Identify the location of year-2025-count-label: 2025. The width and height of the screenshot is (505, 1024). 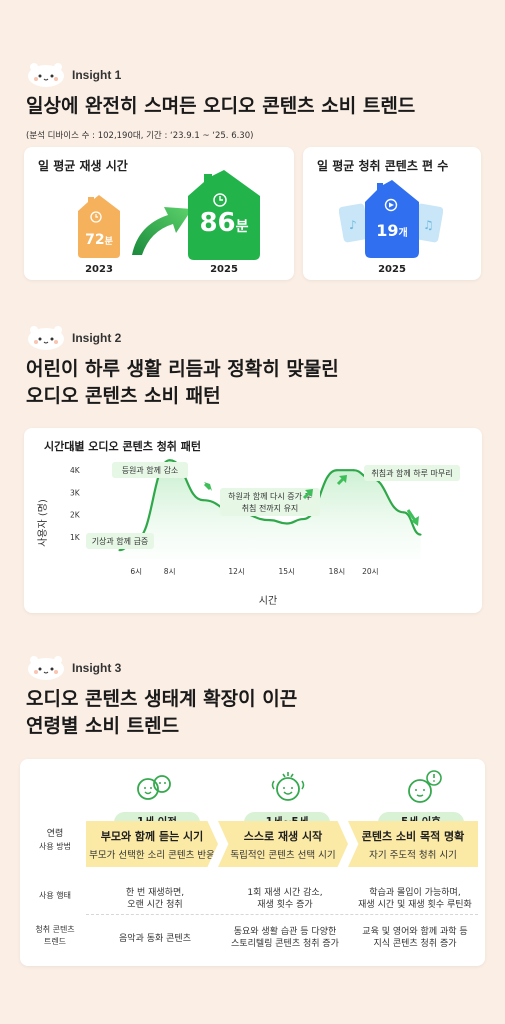
(392, 269).